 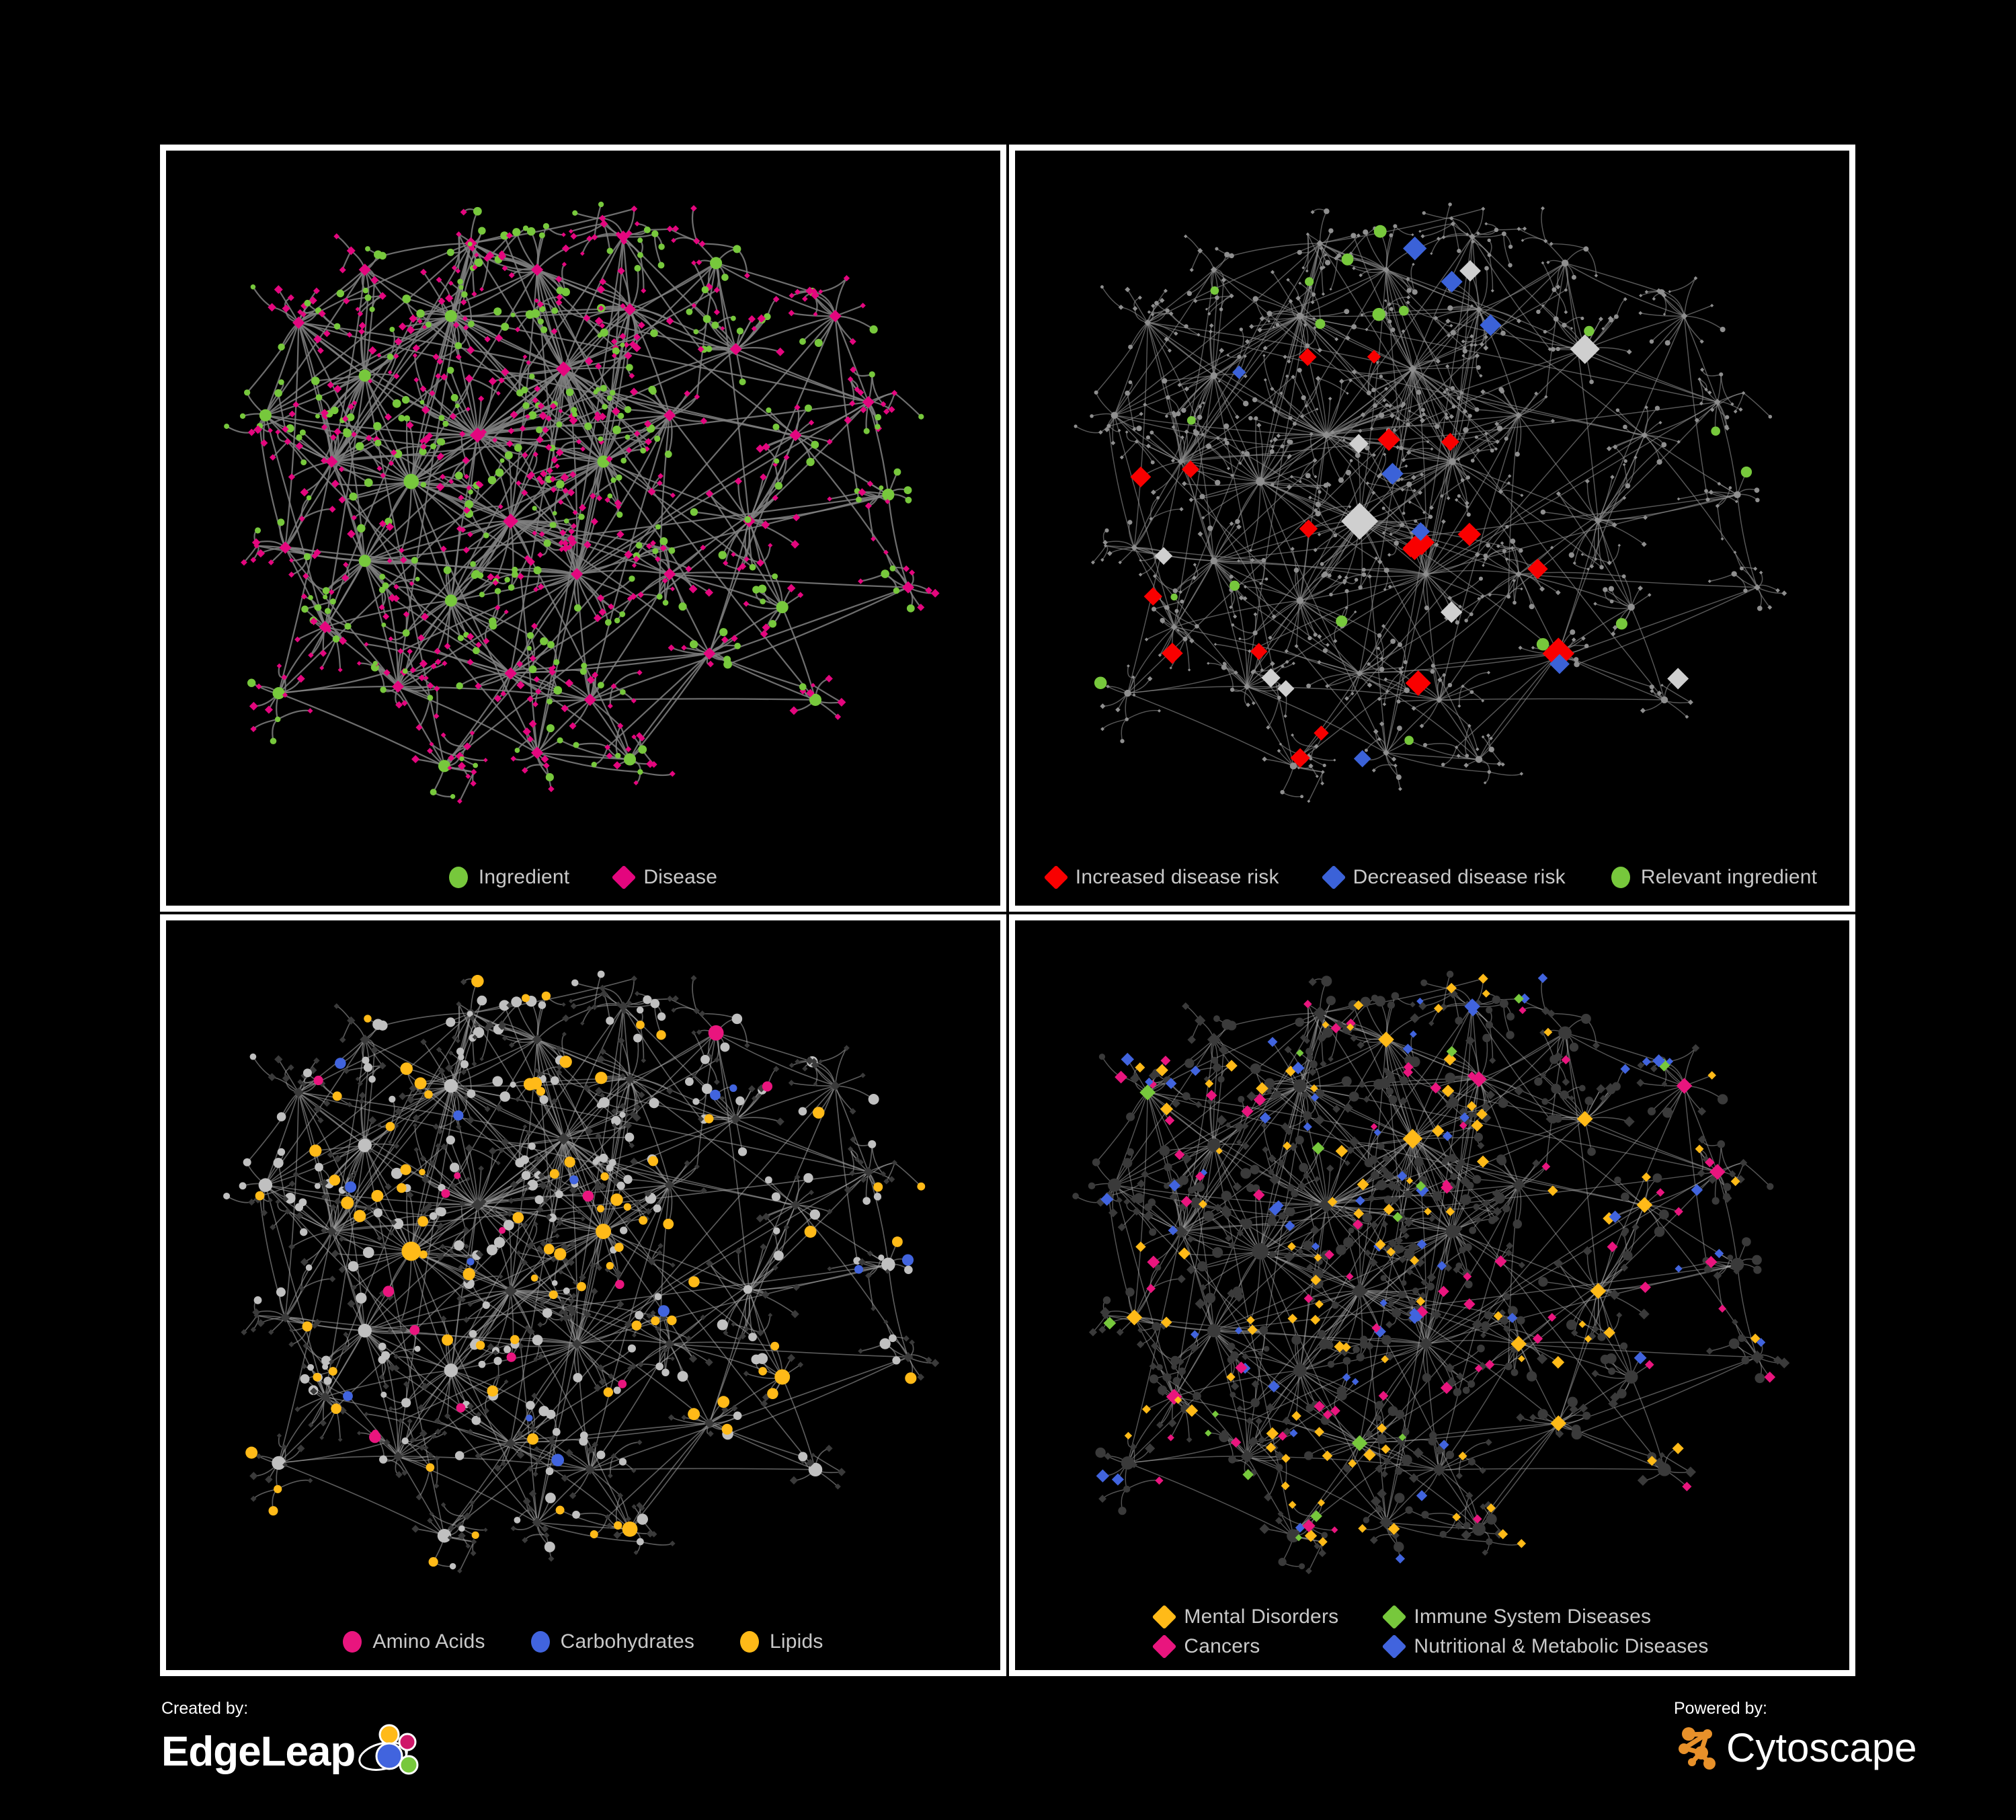 I want to click on cytoscape-logo-icon, so click(x=1699, y=1747).